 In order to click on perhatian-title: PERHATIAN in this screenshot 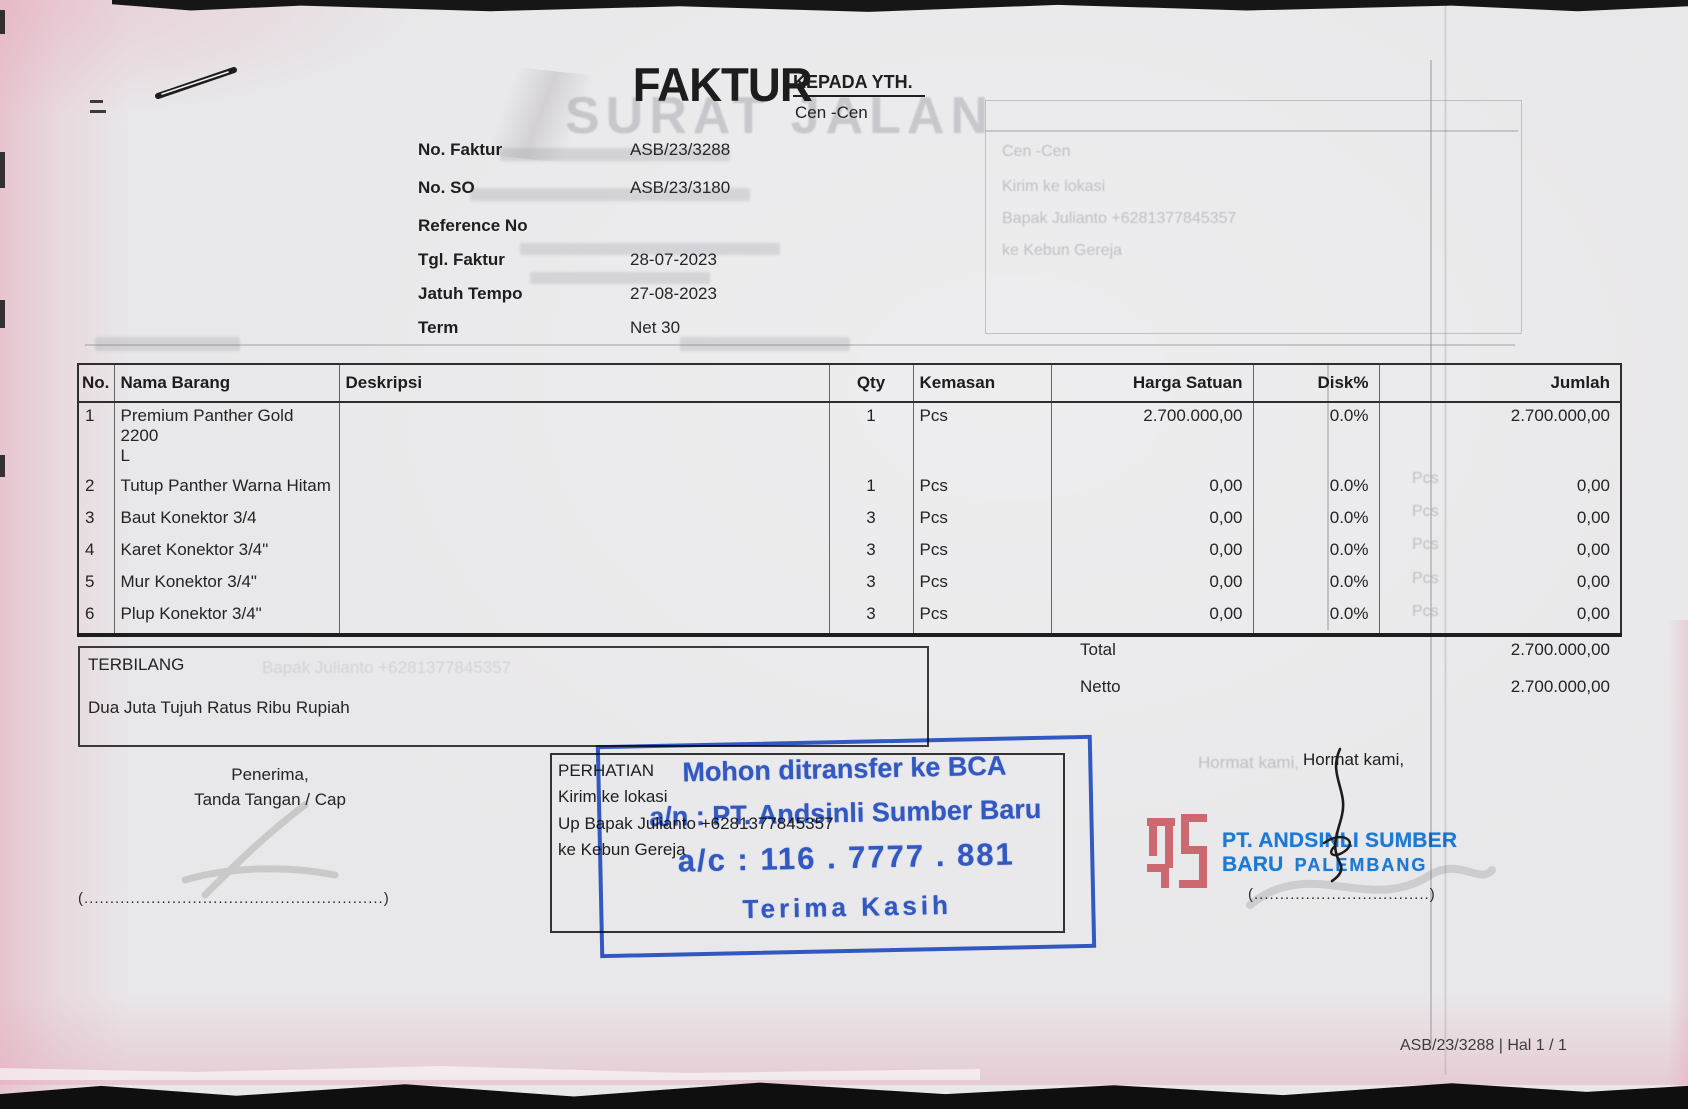, I will do `click(606, 770)`.